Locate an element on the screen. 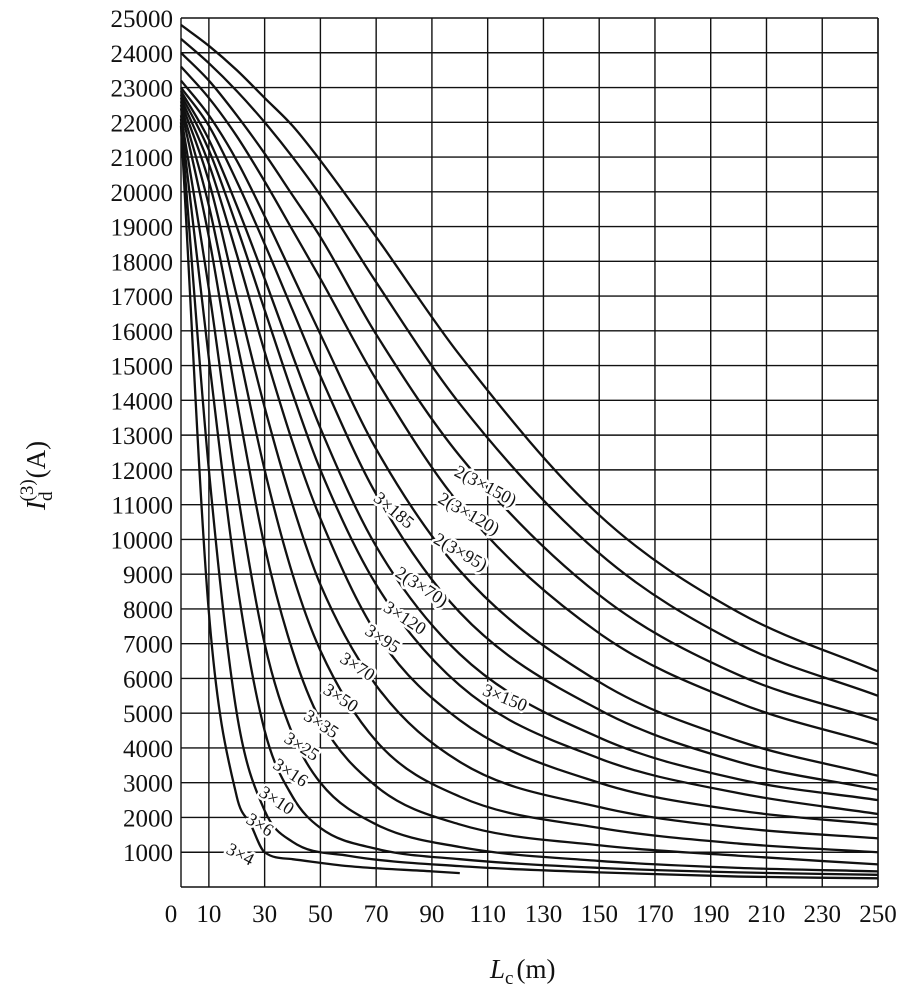 This screenshot has height=987, width=904. y-tick-label: 17000 is located at coordinates (142, 297).